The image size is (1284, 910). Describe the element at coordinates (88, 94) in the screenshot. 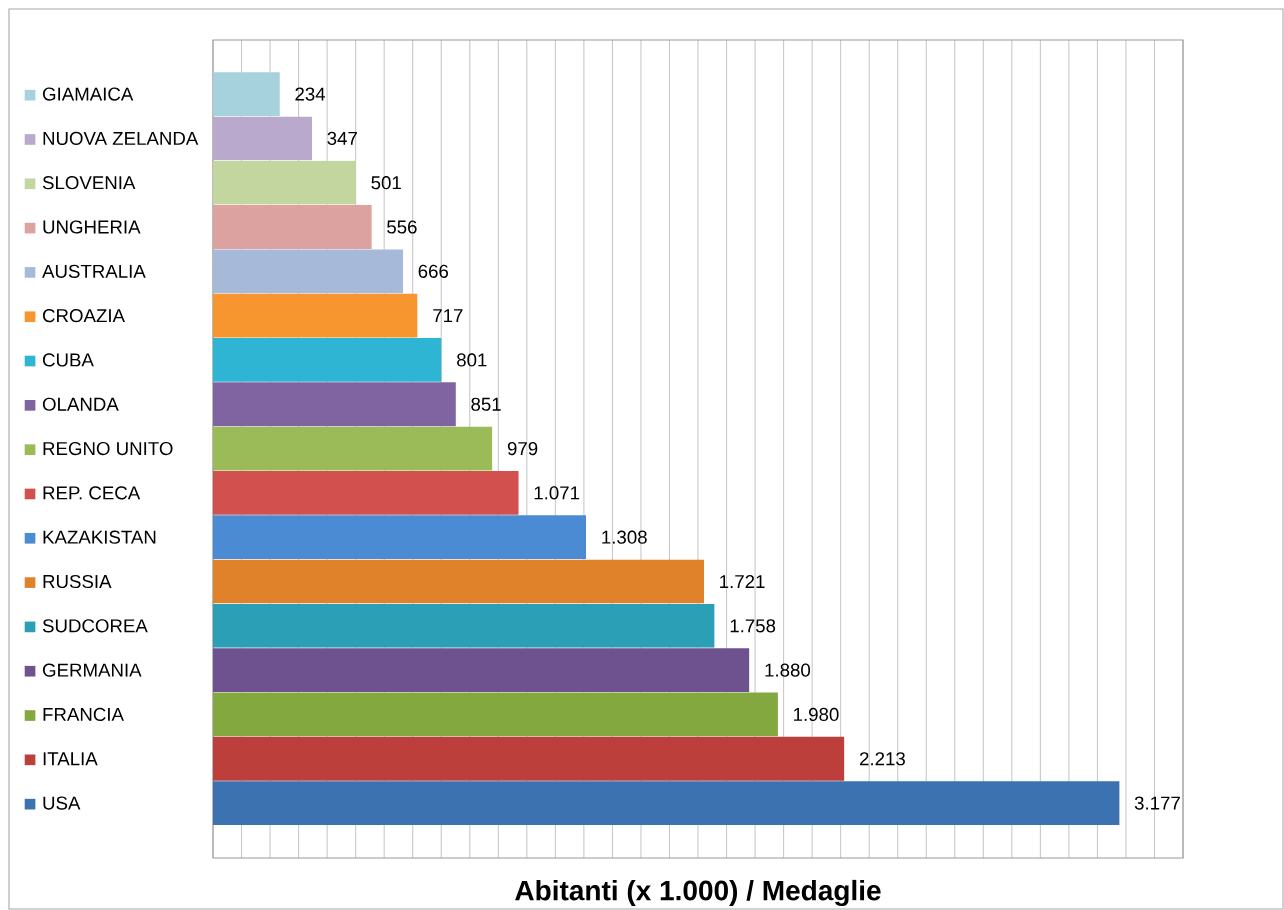

I see `y-tick-label: GIAMAICA` at that location.